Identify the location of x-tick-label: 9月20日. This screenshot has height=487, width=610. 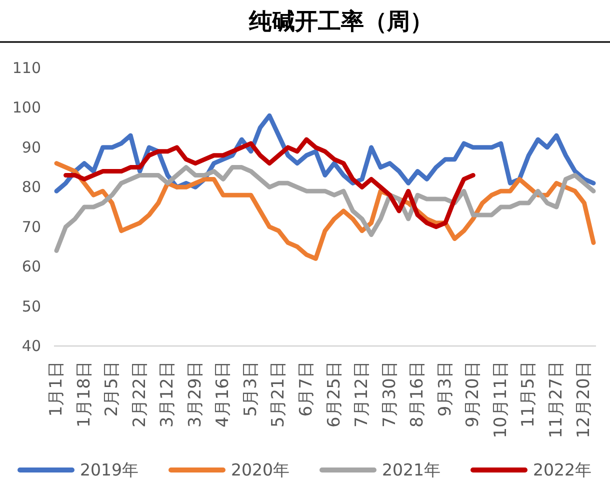
(473, 394).